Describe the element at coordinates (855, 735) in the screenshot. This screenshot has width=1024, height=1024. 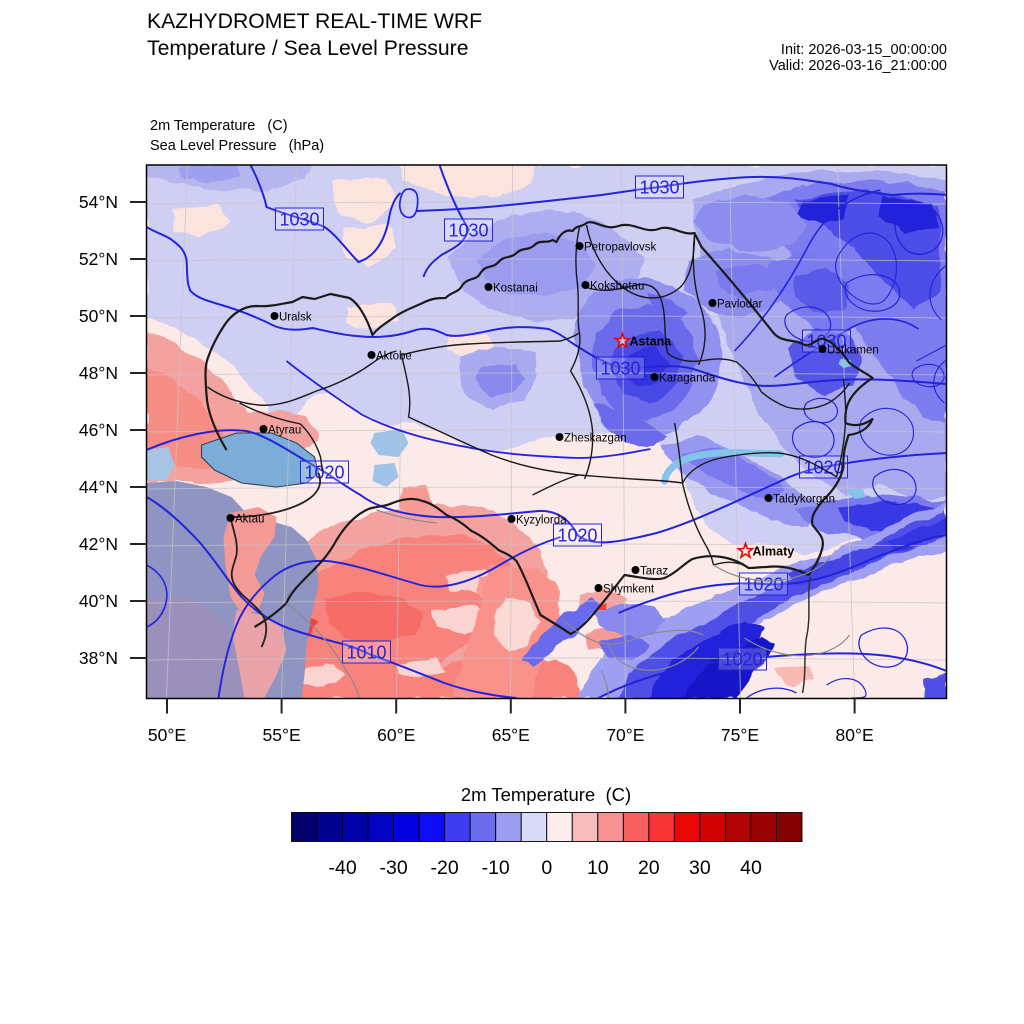
I see `svg-text: 80°E` at that location.